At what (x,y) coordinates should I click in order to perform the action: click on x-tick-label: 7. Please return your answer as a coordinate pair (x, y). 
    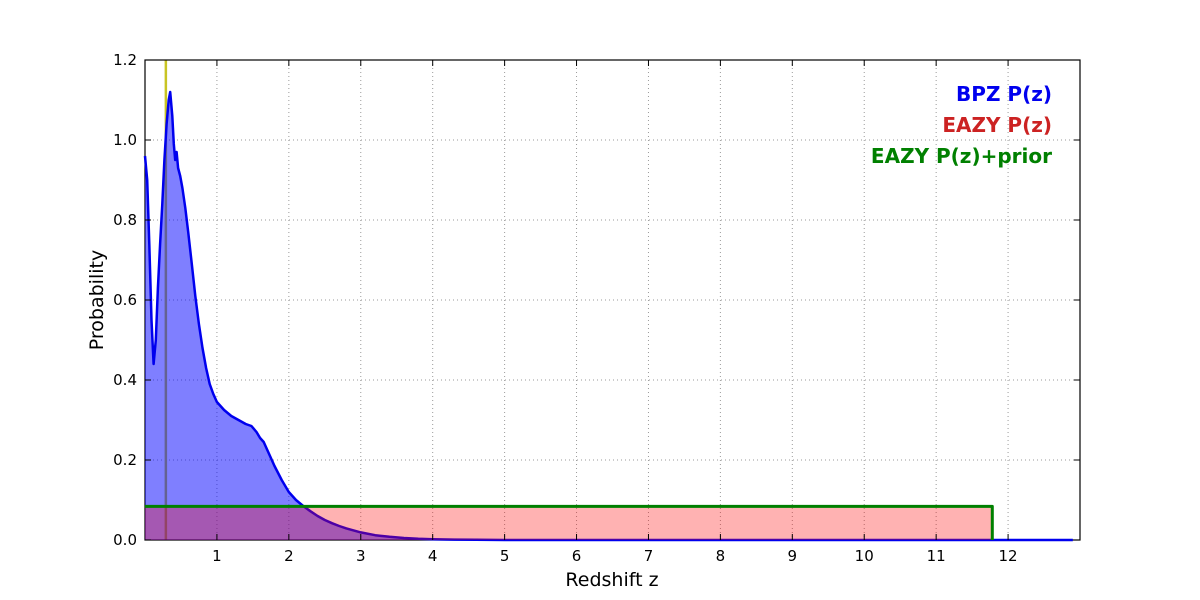
    Looking at the image, I should click on (649, 556).